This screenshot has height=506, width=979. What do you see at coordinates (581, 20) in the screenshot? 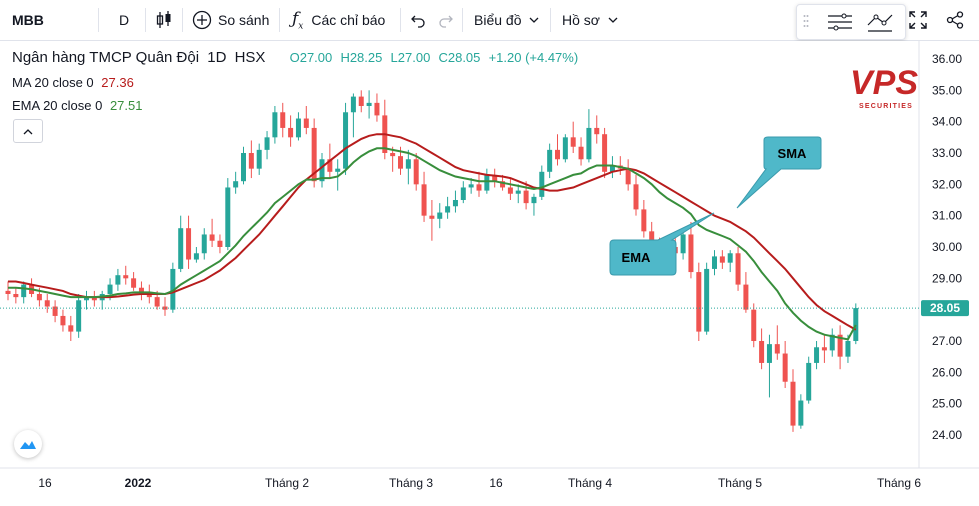
I see `profile-label: Hồ sơ` at bounding box center [581, 20].